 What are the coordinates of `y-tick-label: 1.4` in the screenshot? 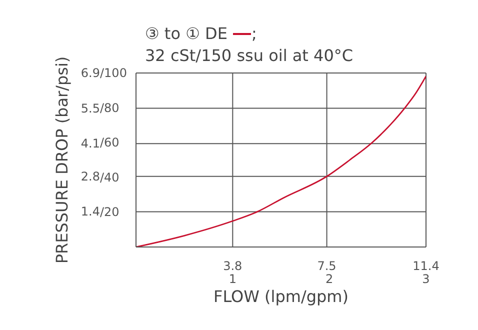 It's located at (90, 211).